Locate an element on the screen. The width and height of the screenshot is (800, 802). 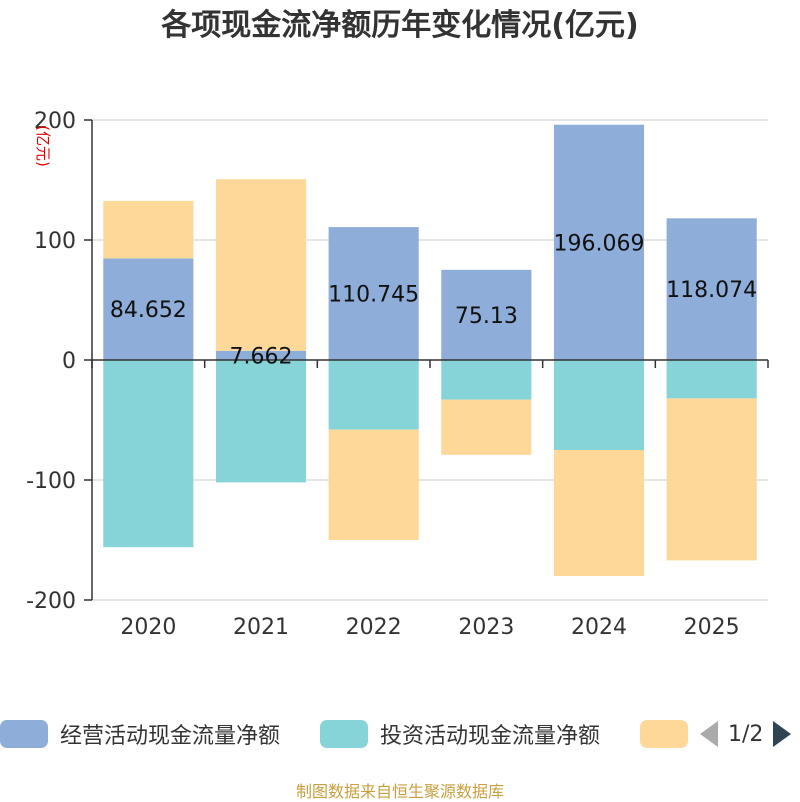
legend-item-operating: 经营活动现金流量净额 is located at coordinates (140, 734).